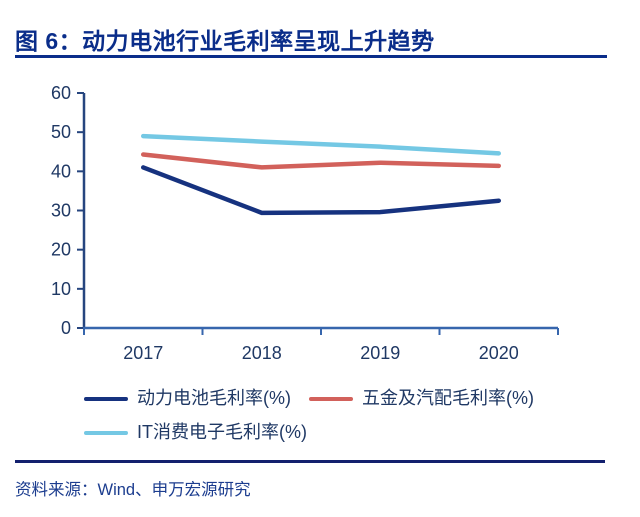 The height and width of the screenshot is (517, 640). I want to click on figure-title: 图 6：动力电池行业毛利率呈现上升趋势, so click(225, 41).